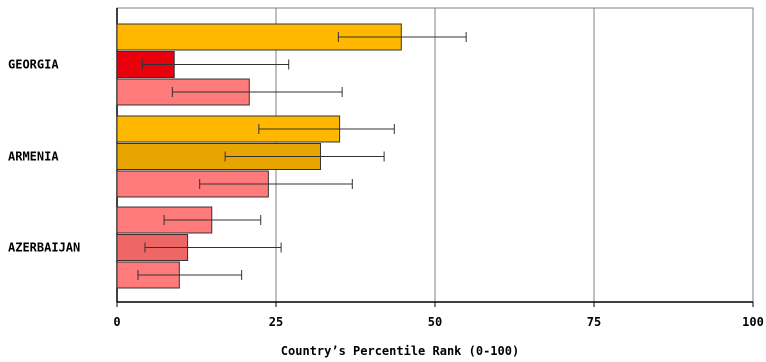  What do you see at coordinates (33, 157) in the screenshot?
I see `category-label: ARMENIA` at bounding box center [33, 157].